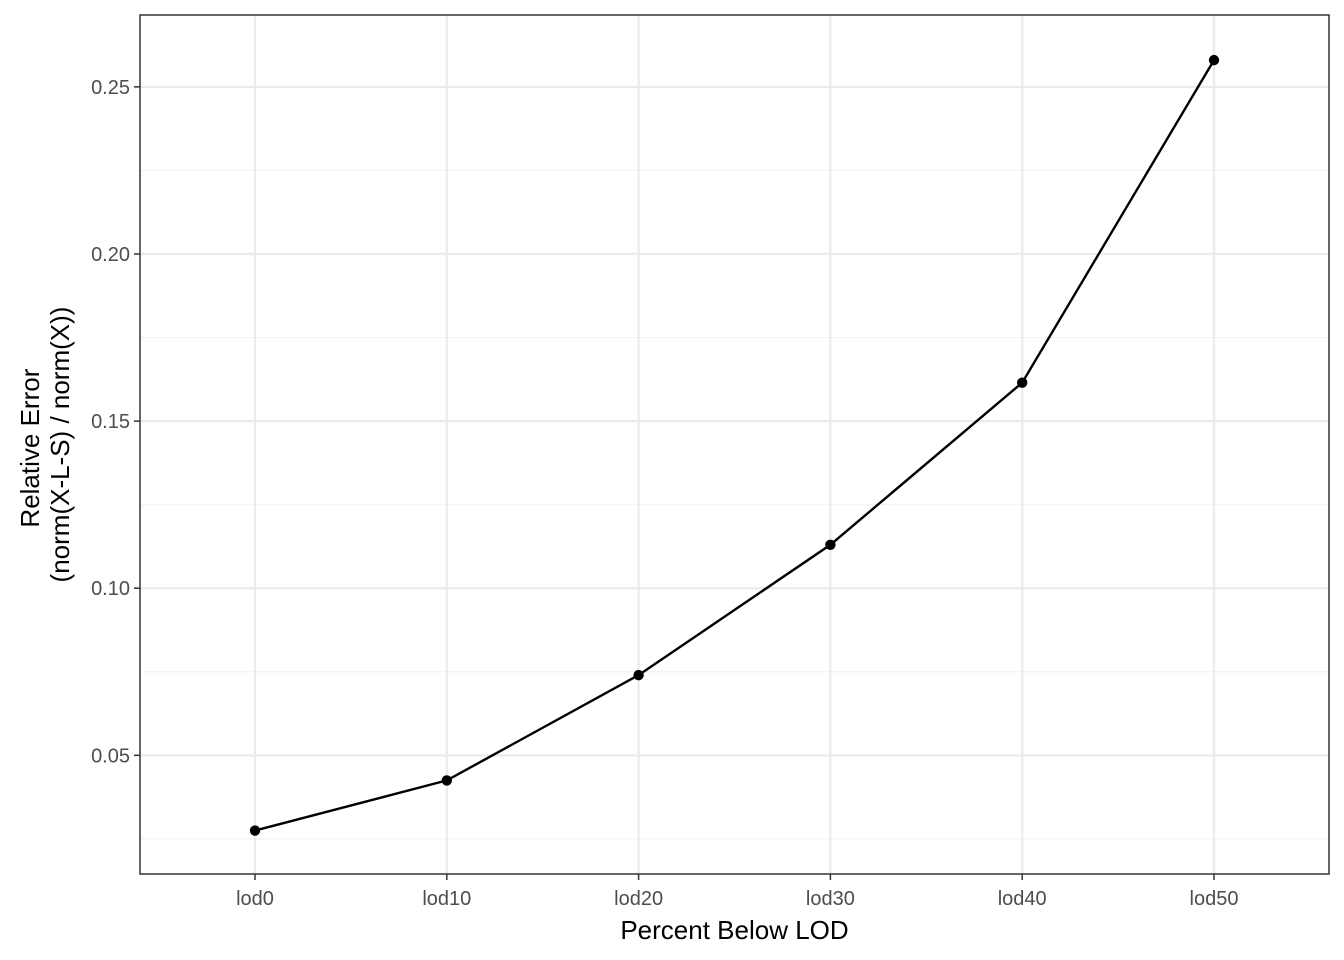 The image size is (1344, 960). Describe the element at coordinates (60, 445) in the screenshot. I see `y-axis-title-line-2: (norm(X-L-S) / norm(X))` at that location.